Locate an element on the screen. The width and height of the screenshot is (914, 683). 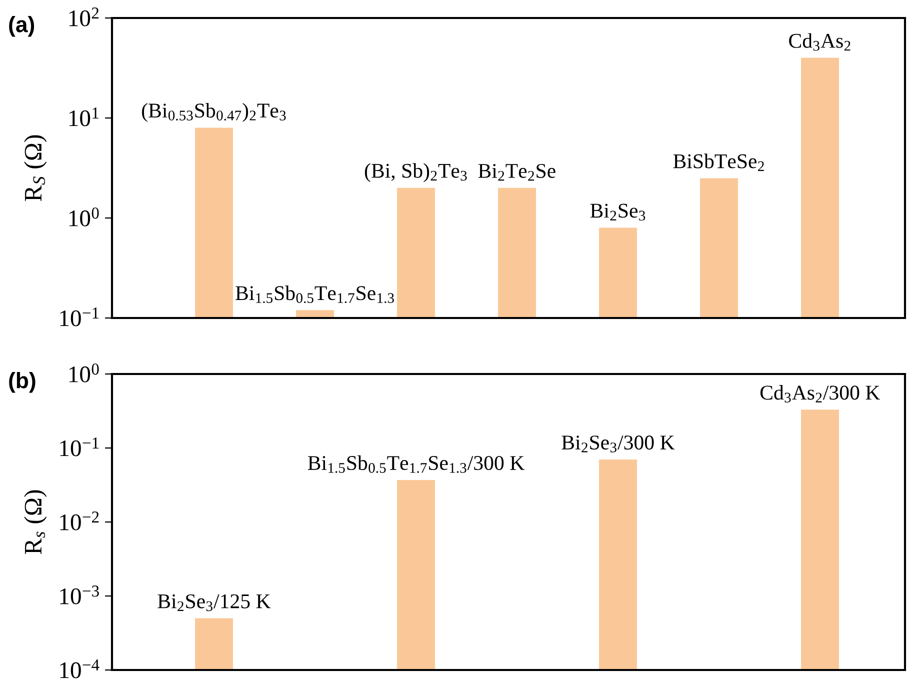
x-tick-label: Bi$_{1.5}$Sb$_{0.5}$Te$_{1.7}$Se$_{1.3}$ is located at coordinates (315, 295).